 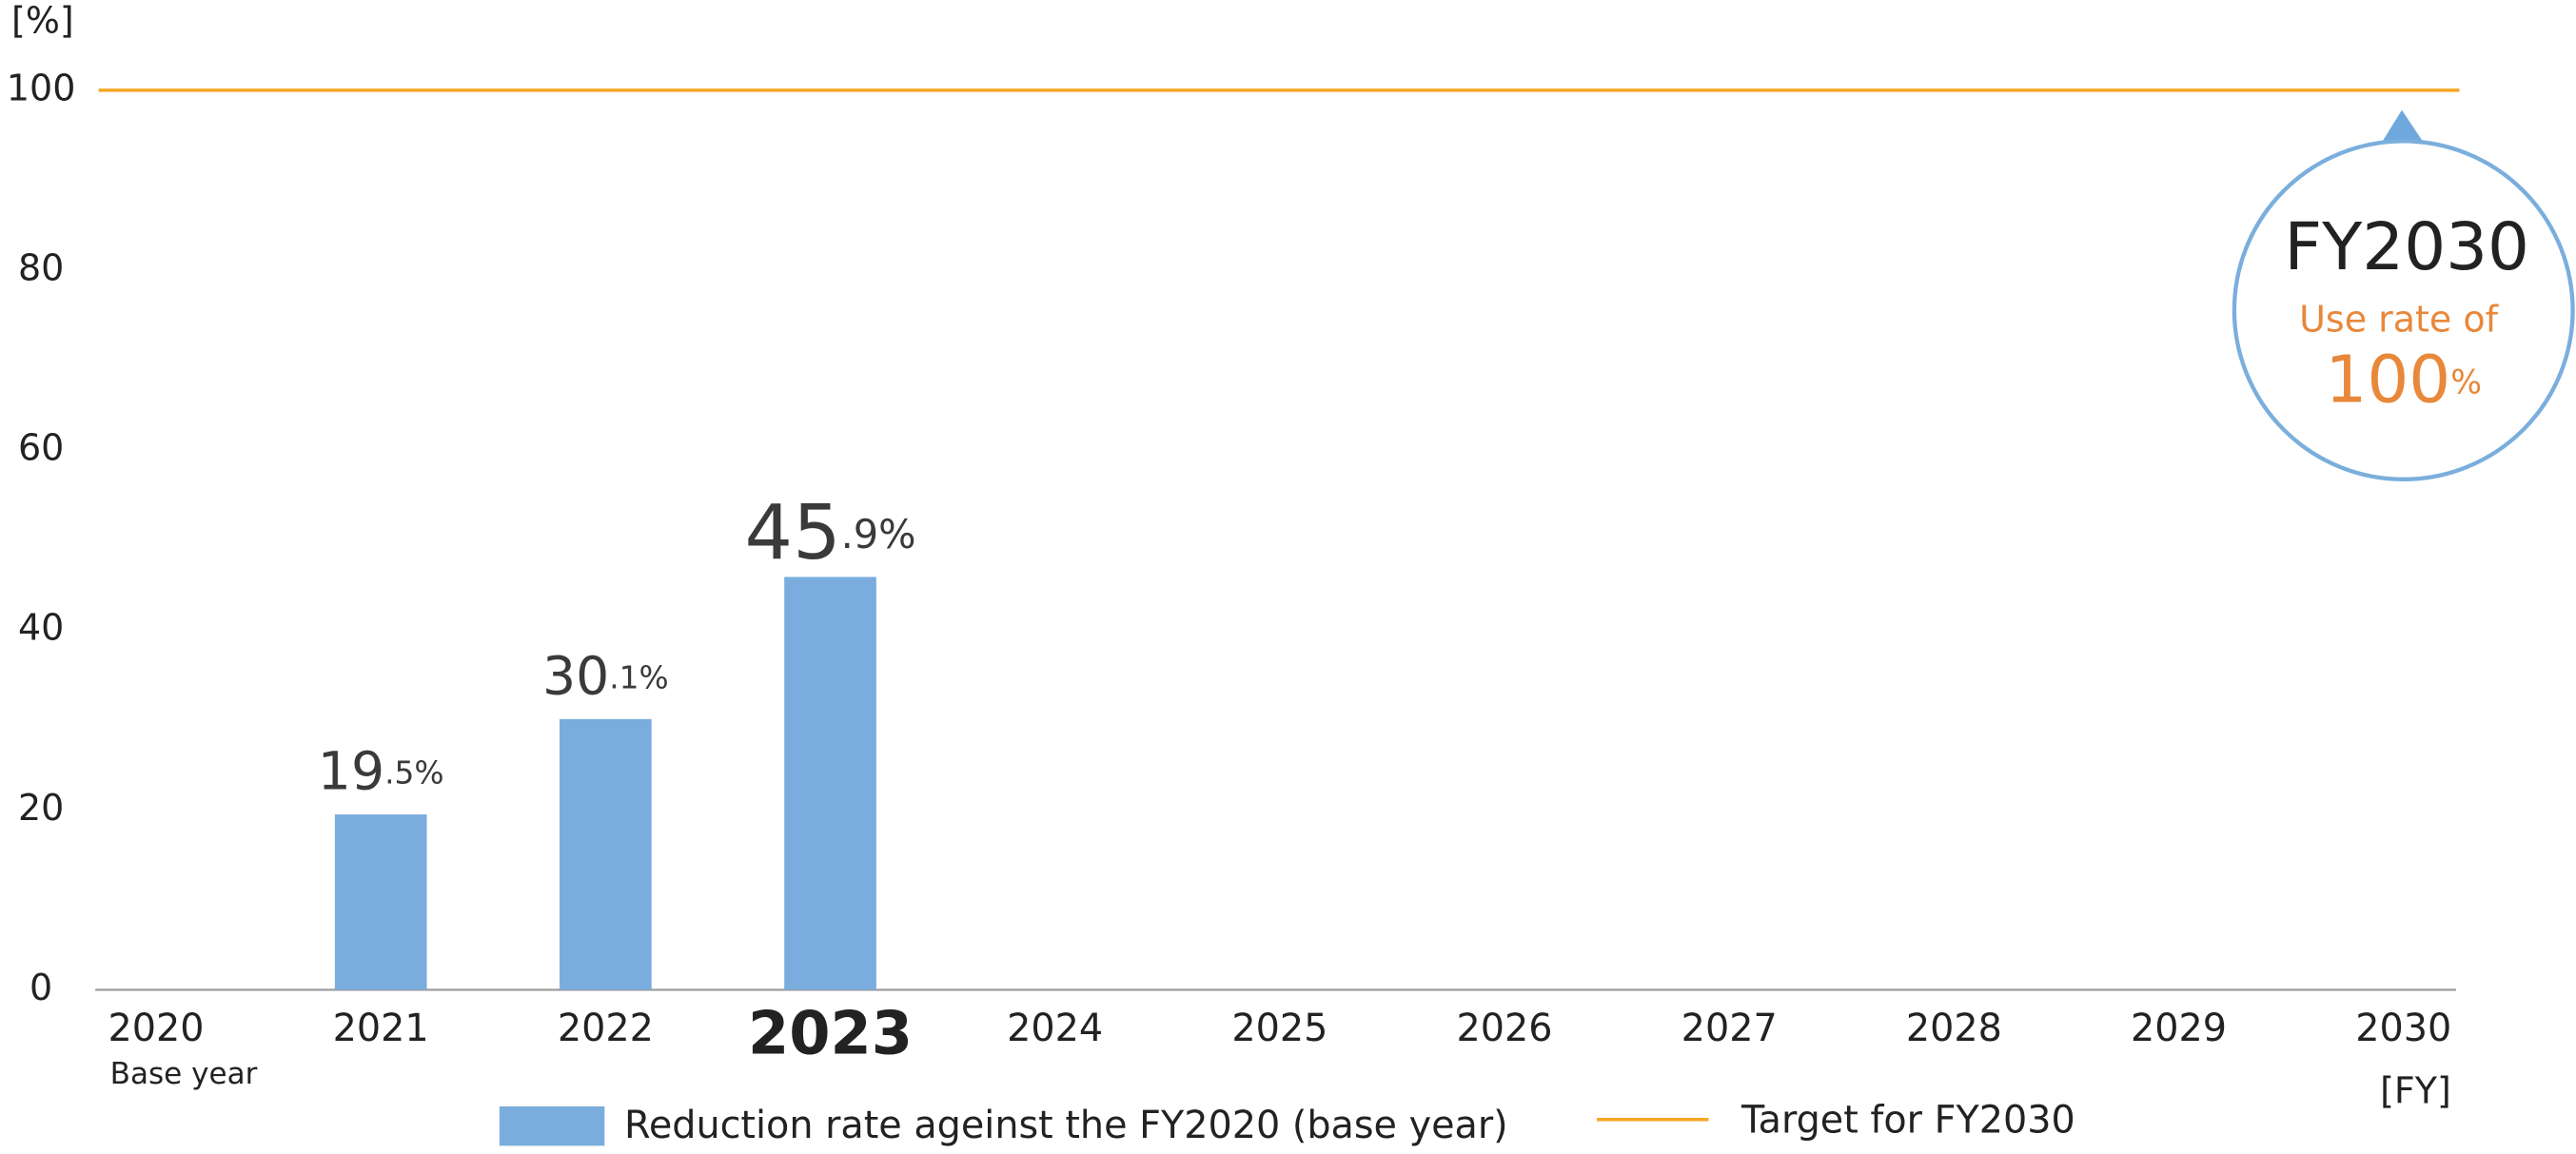 I want to click on x-tick-sublabel: Base year, so click(x=184, y=1074).